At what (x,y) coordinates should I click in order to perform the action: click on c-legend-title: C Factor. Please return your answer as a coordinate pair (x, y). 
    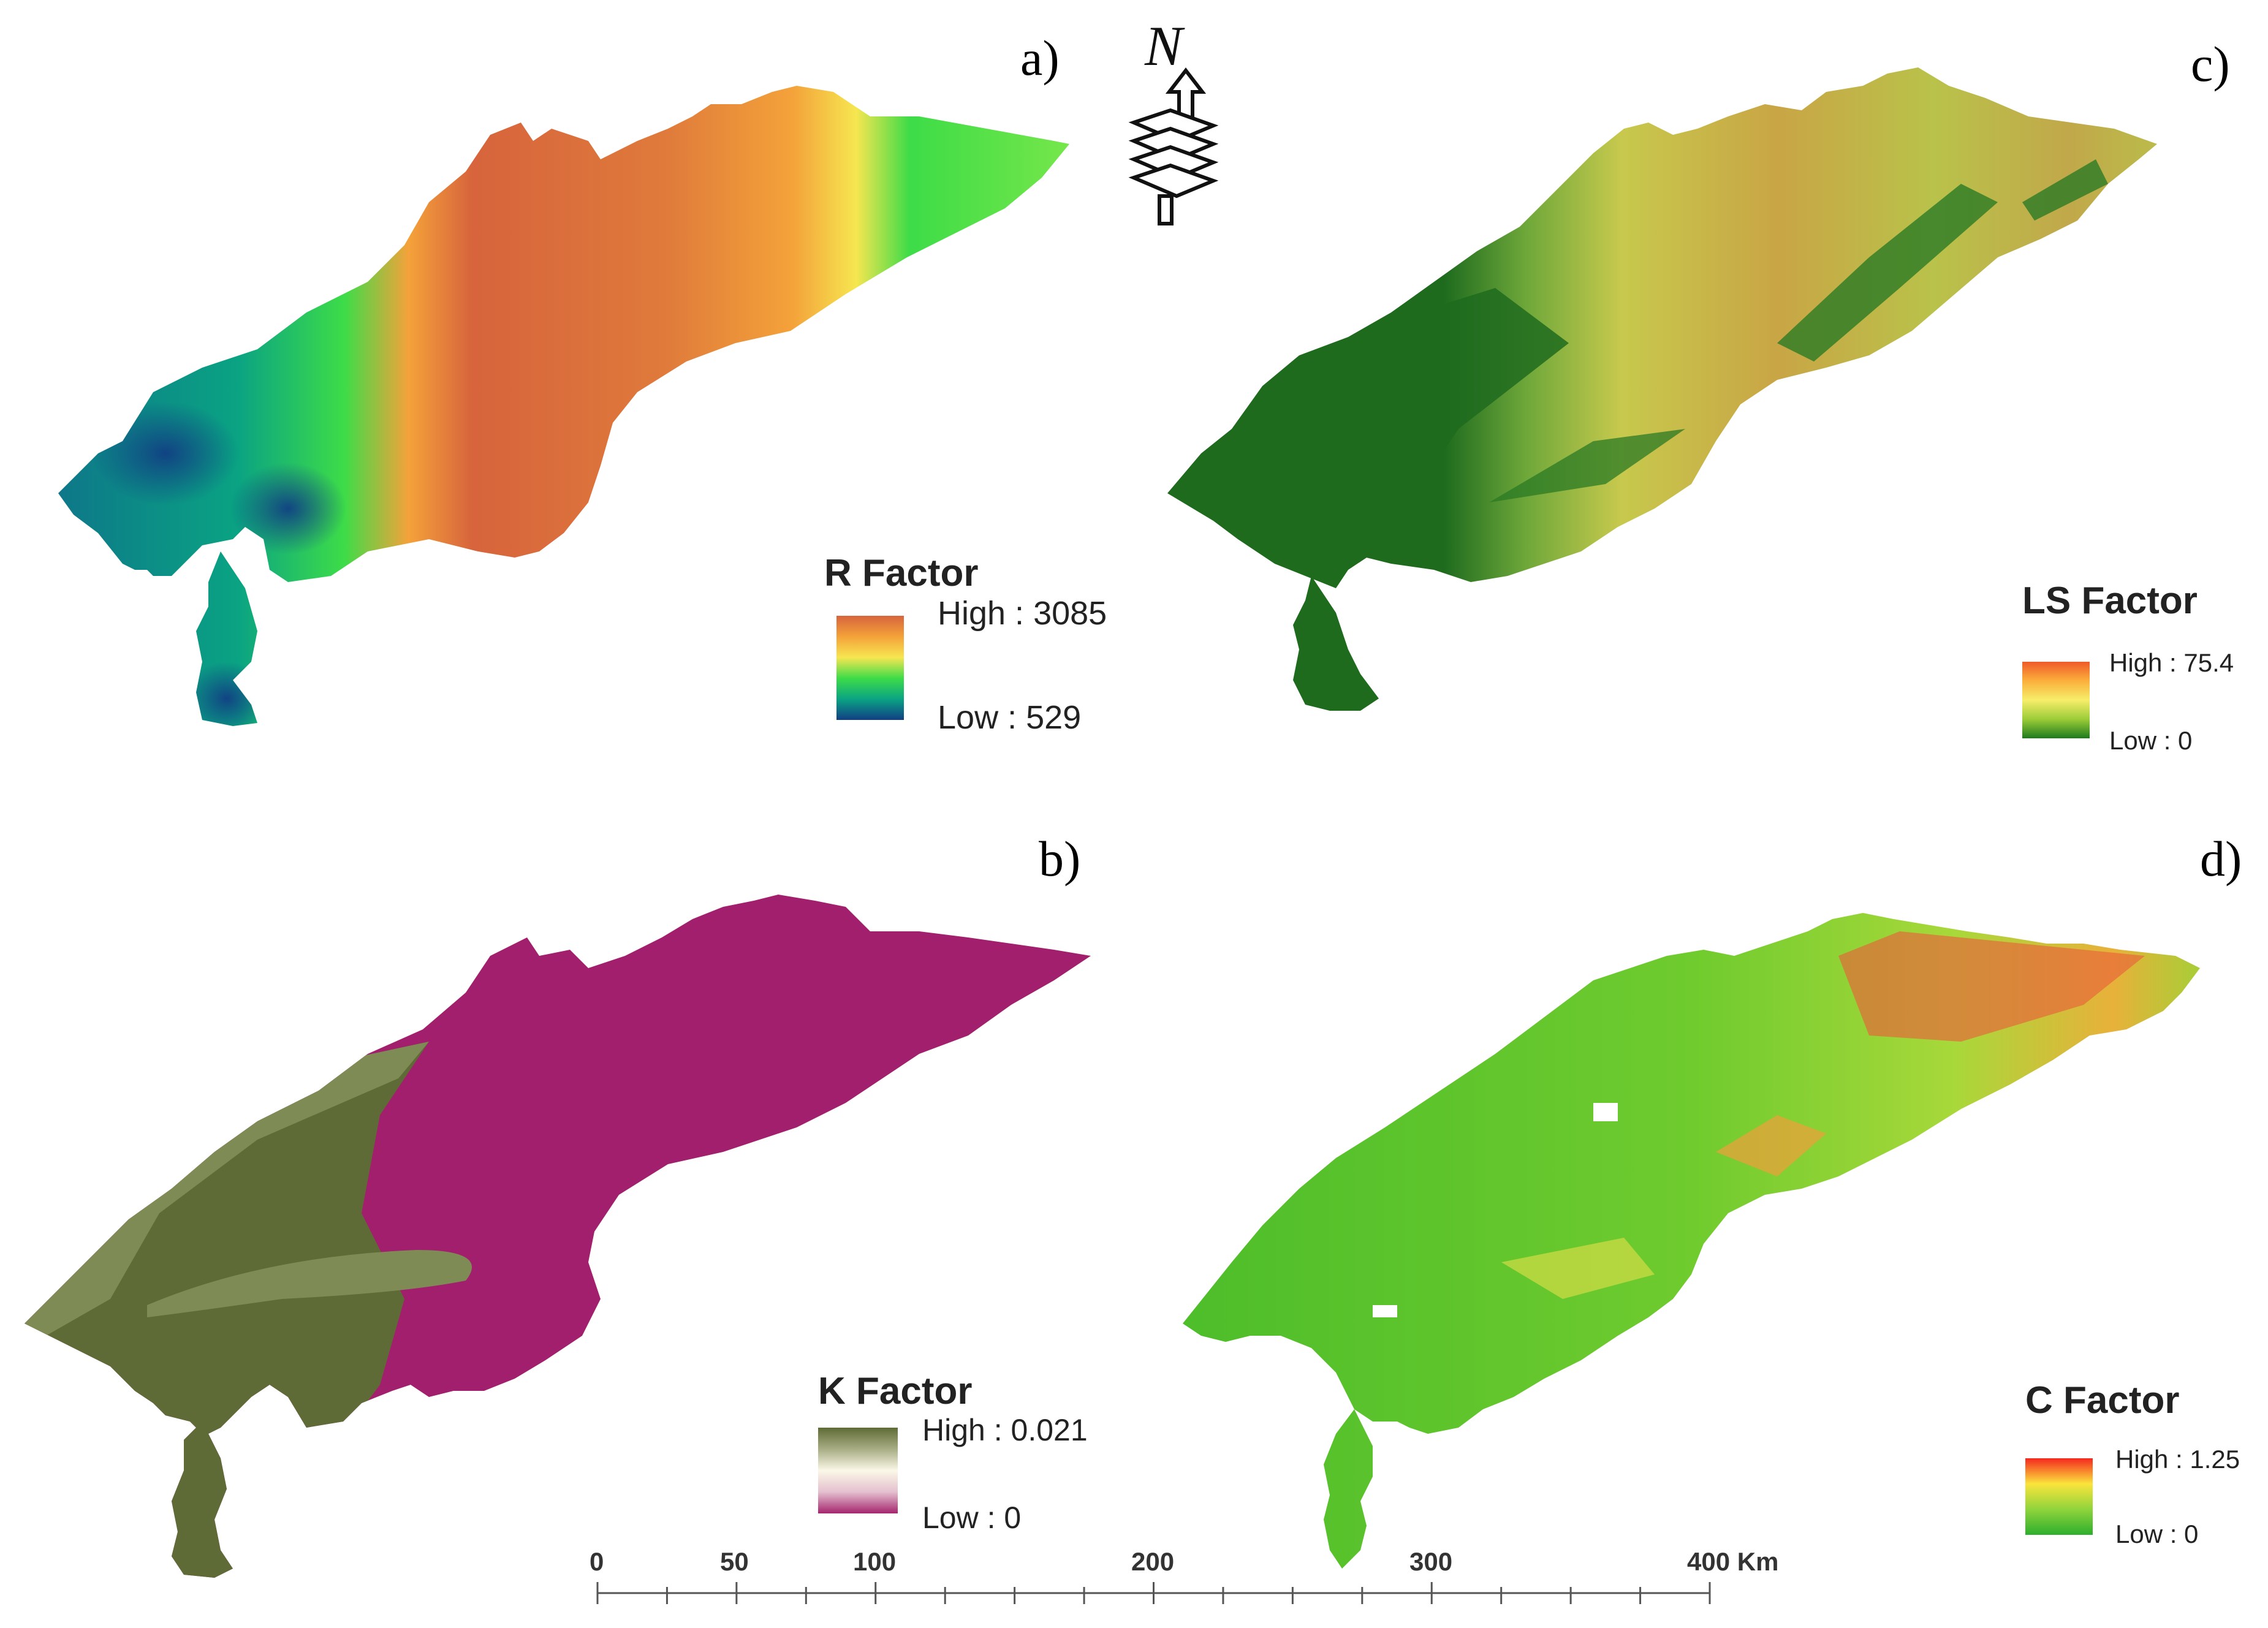
    Looking at the image, I should click on (2102, 1400).